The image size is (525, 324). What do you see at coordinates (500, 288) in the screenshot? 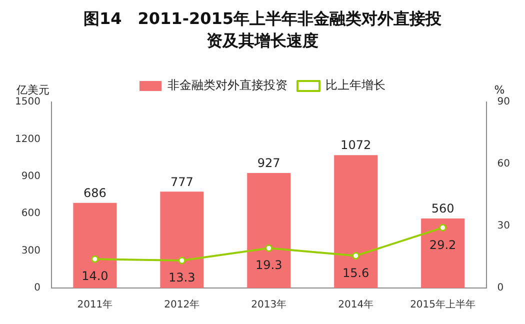
I see `y2-tick-label: 0` at bounding box center [500, 288].